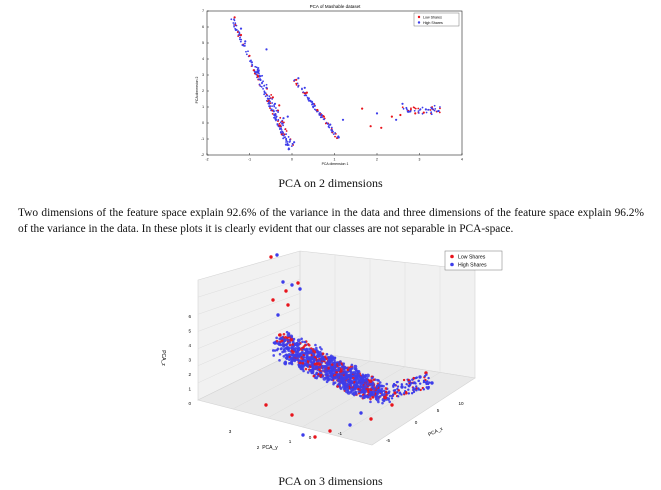 The height and width of the screenshot is (490, 661). What do you see at coordinates (432, 17) in the screenshot?
I see `legend-label-low: Low Shares` at bounding box center [432, 17].